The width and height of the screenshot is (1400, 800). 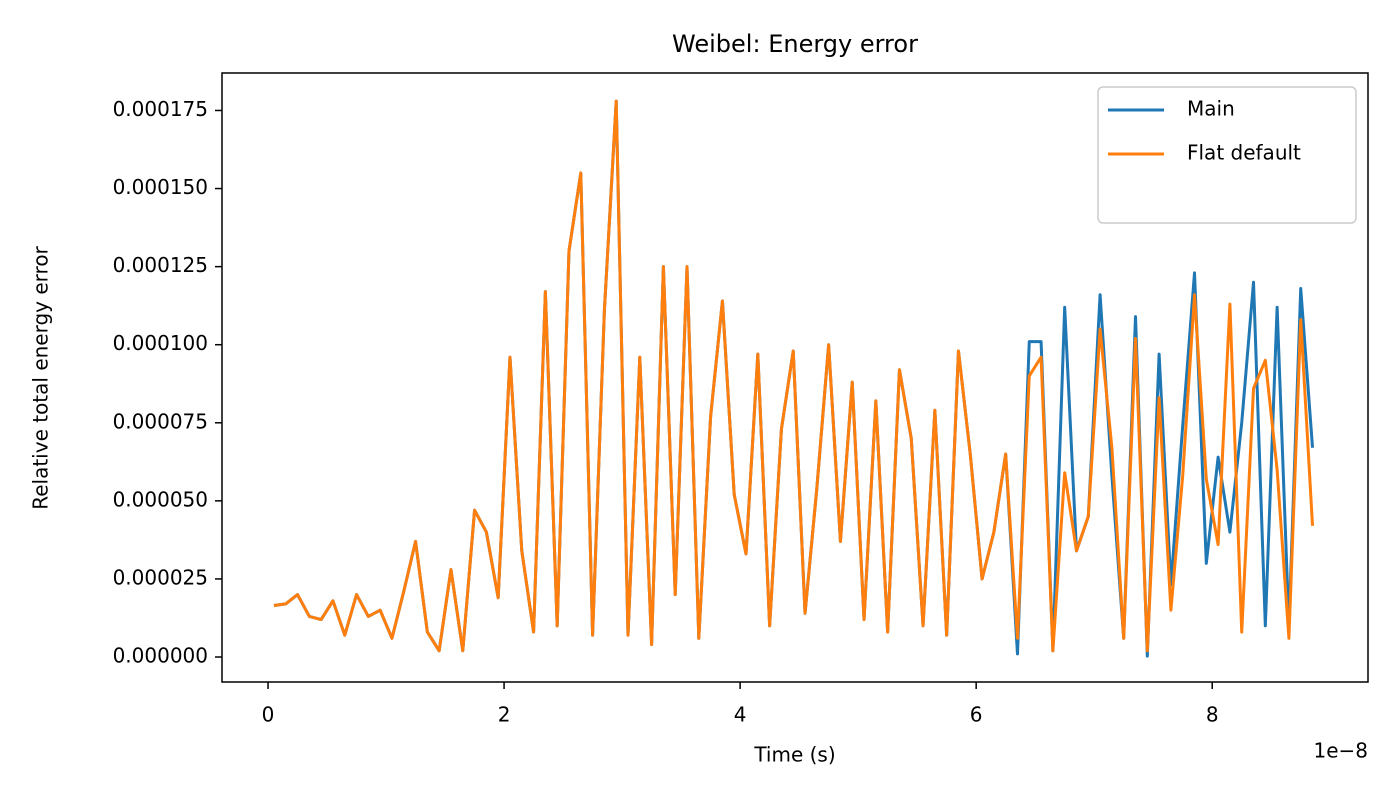 I want to click on y-tick-label: 0.000175, so click(x=160, y=109).